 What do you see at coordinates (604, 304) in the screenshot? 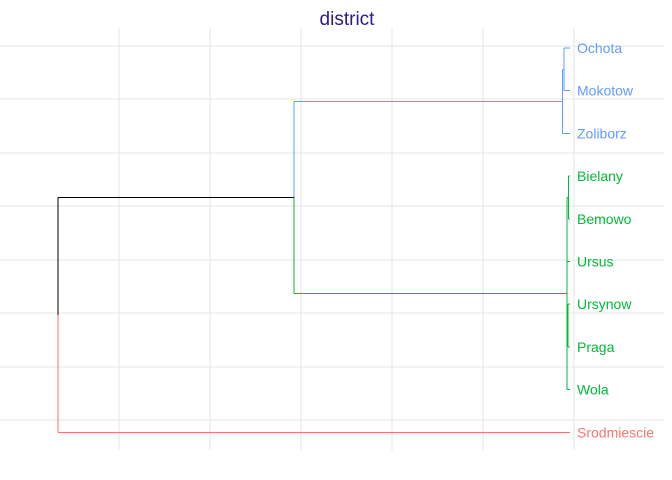
I see `leaf-label-ursynow: Ursynow` at bounding box center [604, 304].